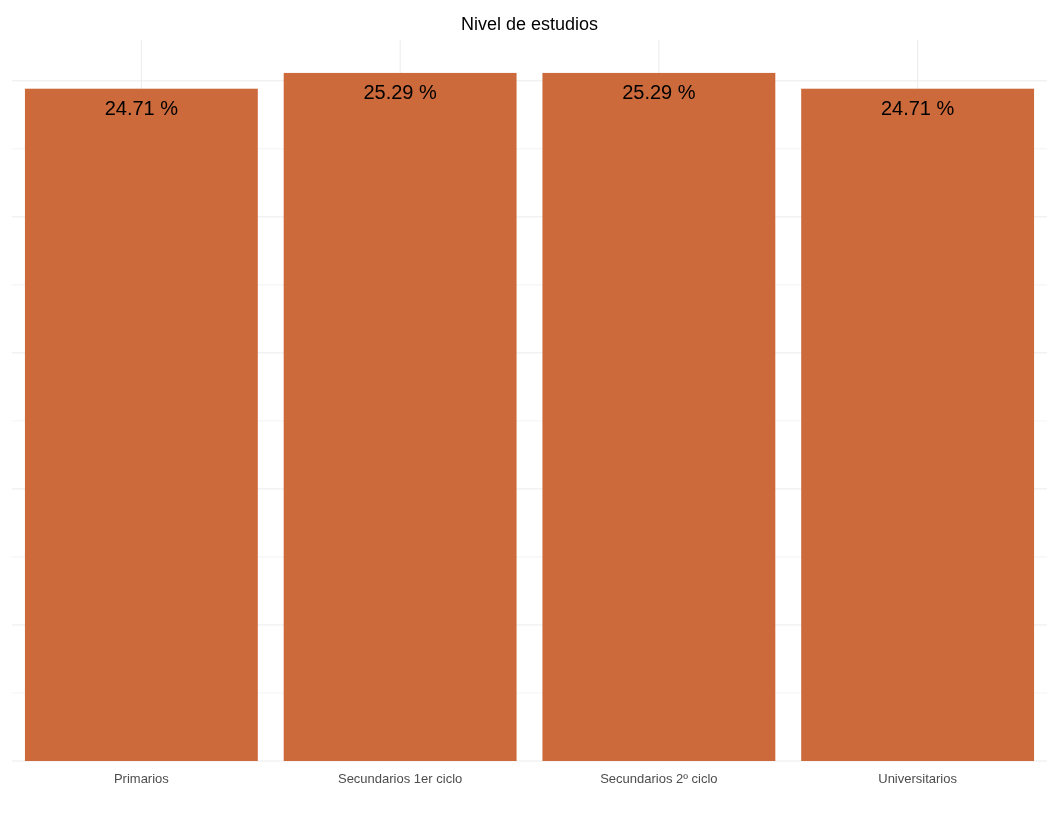 The height and width of the screenshot is (823, 1059). What do you see at coordinates (529, 24) in the screenshot?
I see `chart-title: Nivel de estudios` at bounding box center [529, 24].